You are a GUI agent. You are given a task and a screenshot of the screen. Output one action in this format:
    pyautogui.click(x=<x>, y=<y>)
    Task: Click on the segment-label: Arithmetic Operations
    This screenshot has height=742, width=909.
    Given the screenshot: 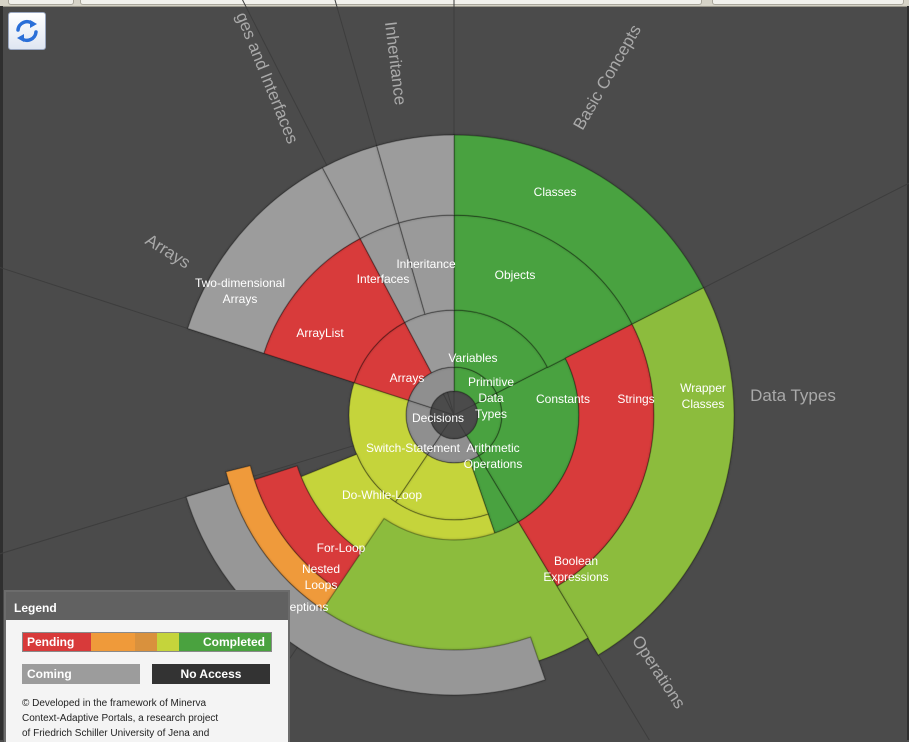 What is the action you would take?
    pyautogui.click(x=493, y=456)
    